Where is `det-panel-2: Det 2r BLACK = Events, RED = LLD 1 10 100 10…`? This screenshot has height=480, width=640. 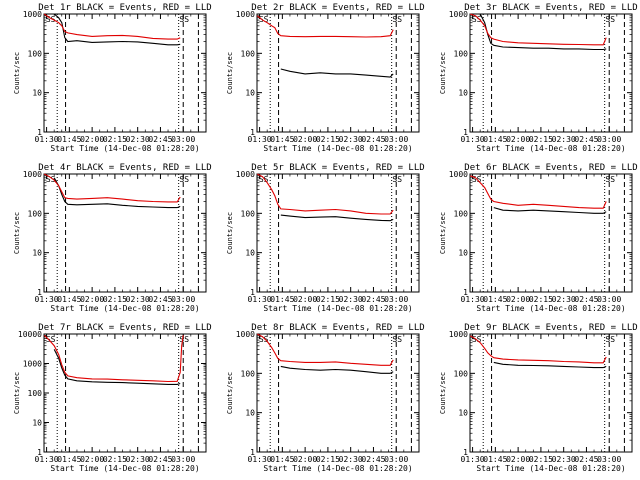 det-panel-2: Det 2r BLACK = Events, RED = LLD 1 10 100 10… is located at coordinates (325, 78).